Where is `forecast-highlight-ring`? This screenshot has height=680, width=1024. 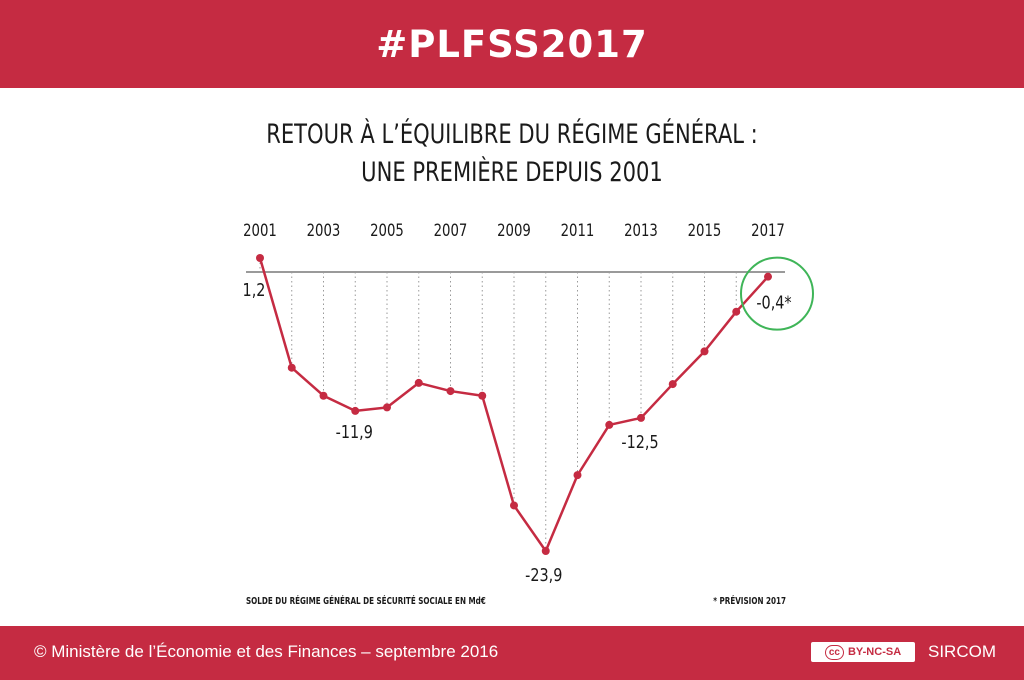
forecast-highlight-ring is located at coordinates (777, 293).